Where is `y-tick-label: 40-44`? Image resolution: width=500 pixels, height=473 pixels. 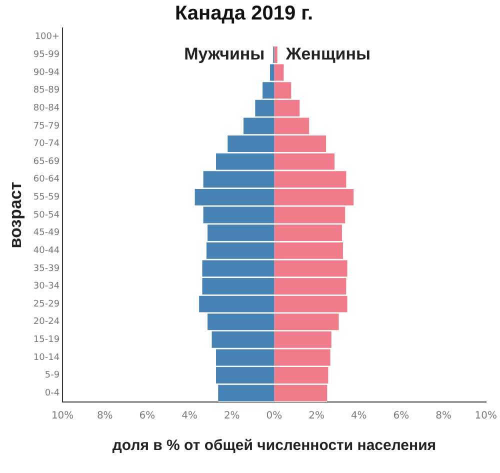 y-tick-label: 40-44 is located at coordinates (46, 251).